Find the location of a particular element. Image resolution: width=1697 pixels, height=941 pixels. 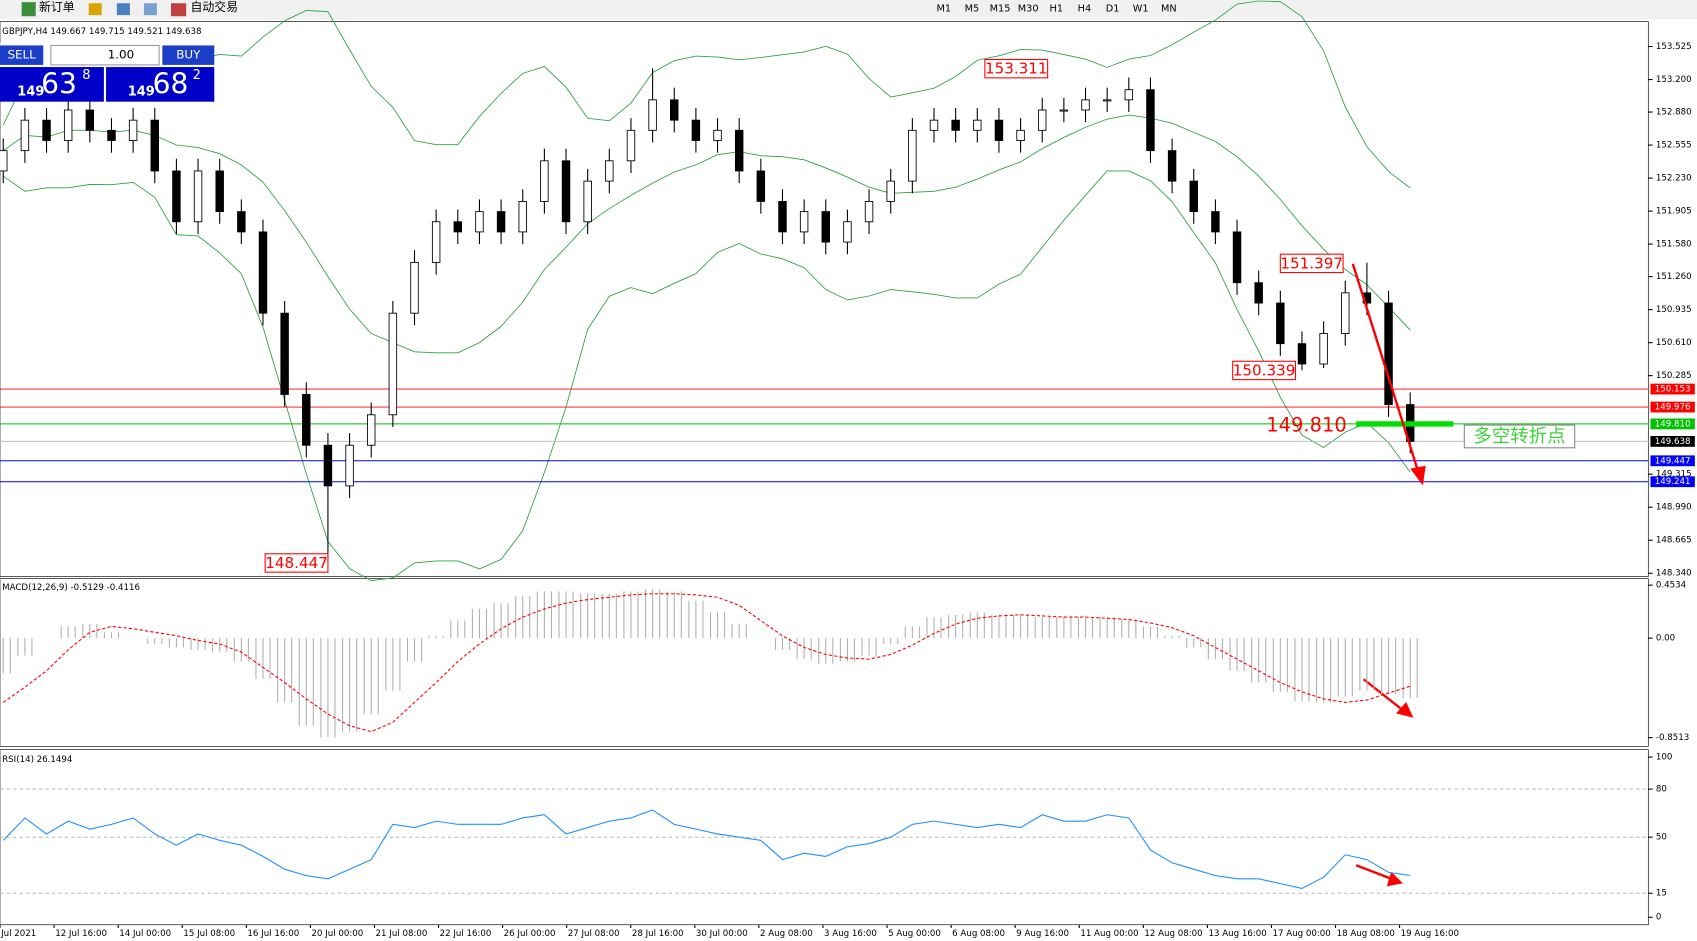

level-label: 149.810 is located at coordinates (1673, 424).